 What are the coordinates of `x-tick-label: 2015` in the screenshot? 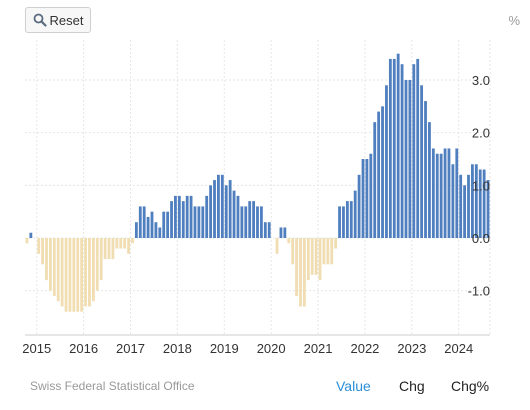 It's located at (36, 348).